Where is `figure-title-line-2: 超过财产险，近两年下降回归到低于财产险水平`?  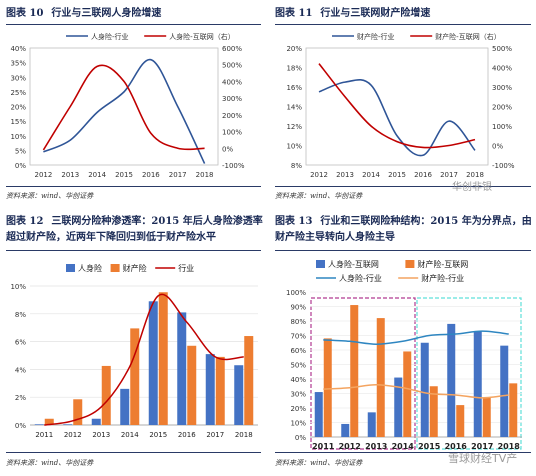 figure-title-line-2: 超过财产险，近两年下降回归到低于财产险水平 is located at coordinates (111, 237).